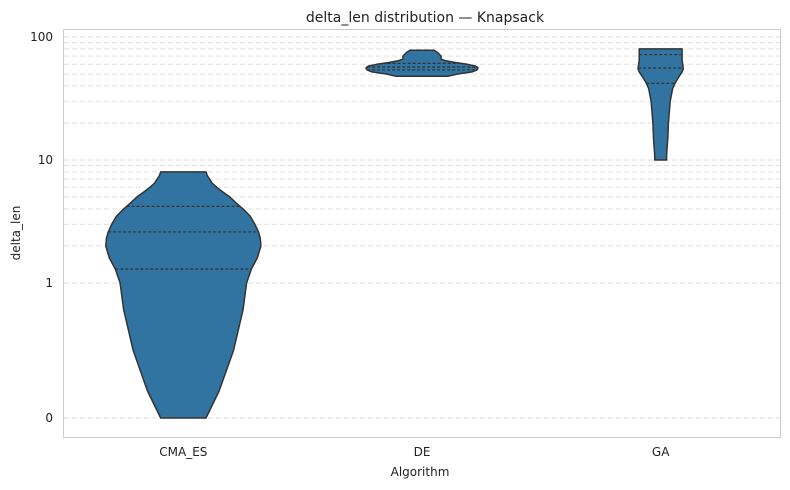 This screenshot has height=490, width=790. Describe the element at coordinates (16, 233) in the screenshot. I see `y-axis-label: delta_len` at that location.